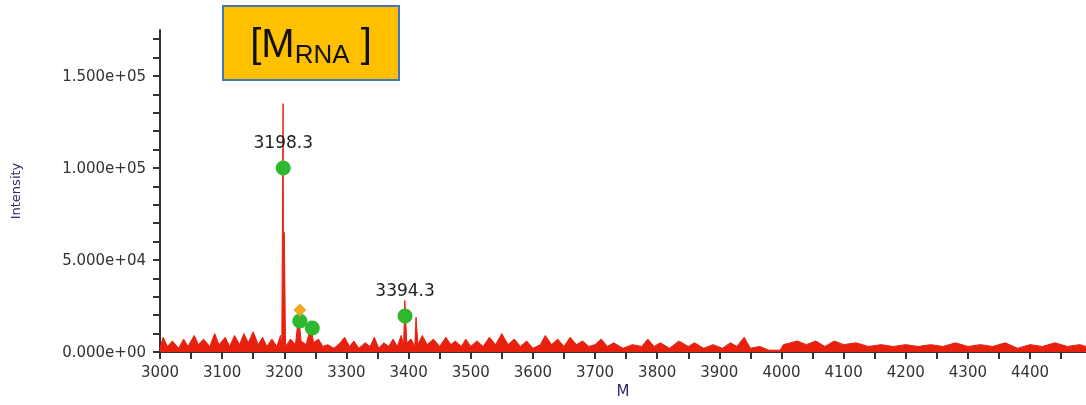 The width and height of the screenshot is (1086, 405). I want to click on x-tick-label: 3800, so click(657, 371).